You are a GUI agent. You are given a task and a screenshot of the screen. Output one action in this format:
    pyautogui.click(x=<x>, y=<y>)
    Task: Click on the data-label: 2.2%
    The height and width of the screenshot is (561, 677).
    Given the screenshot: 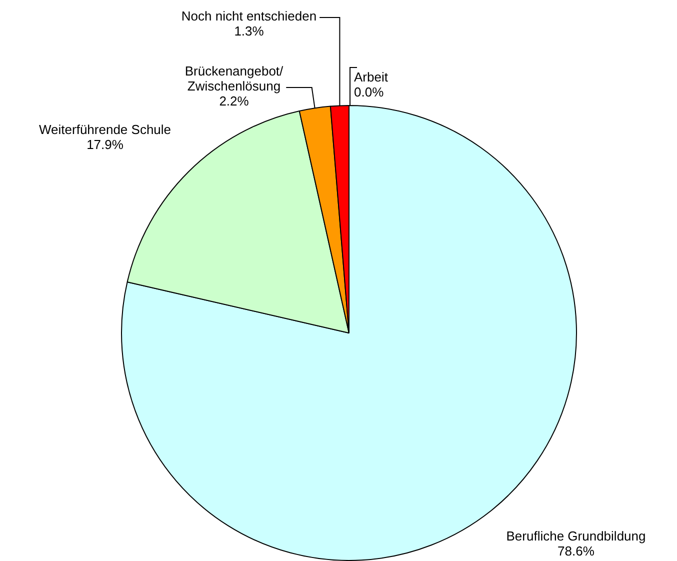 What is the action you would take?
    pyautogui.click(x=234, y=101)
    